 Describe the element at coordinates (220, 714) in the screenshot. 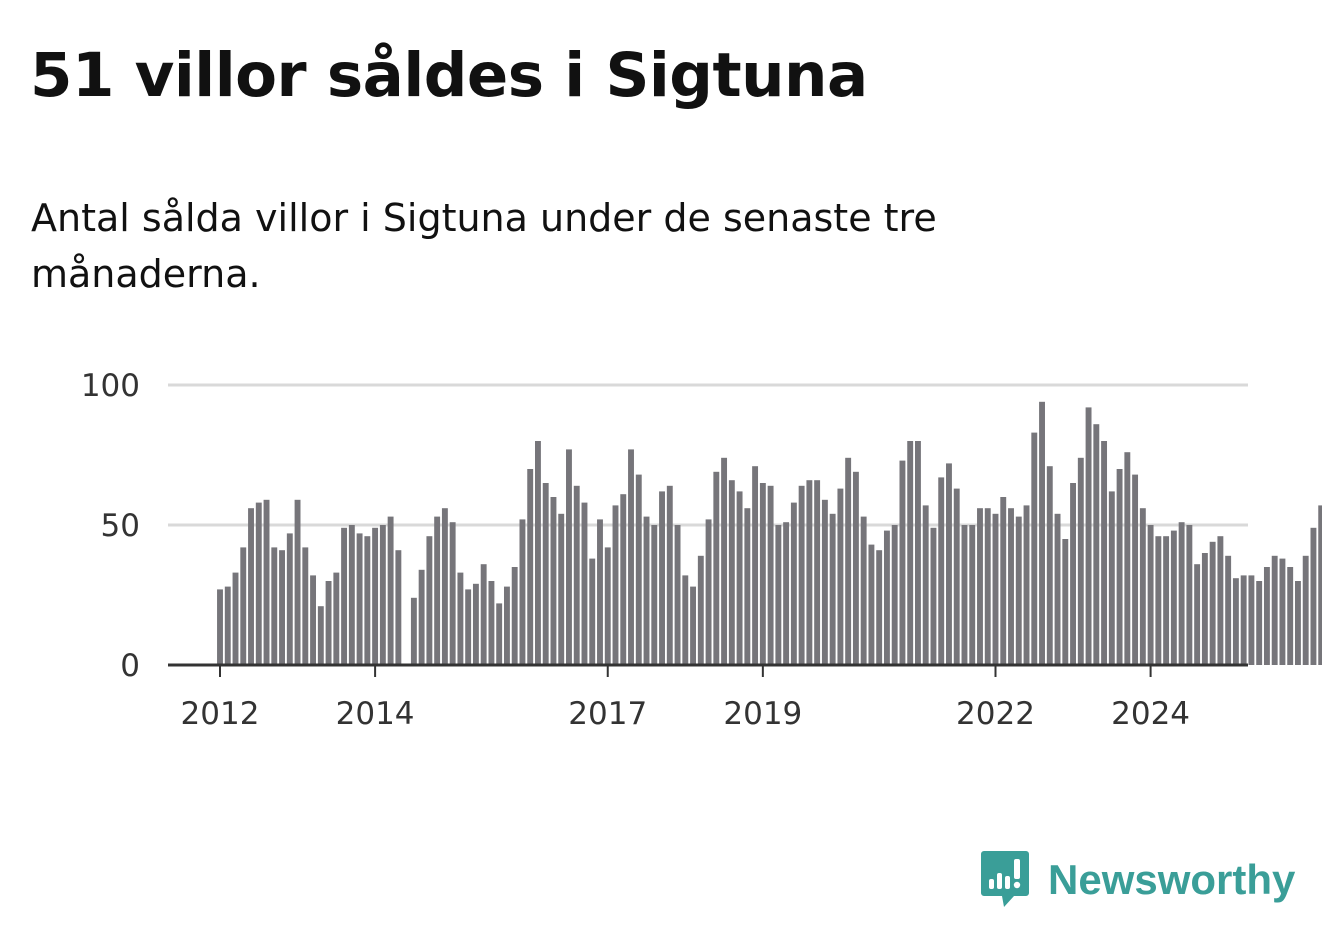

I see `x-tick-label-2012: 2012` at that location.